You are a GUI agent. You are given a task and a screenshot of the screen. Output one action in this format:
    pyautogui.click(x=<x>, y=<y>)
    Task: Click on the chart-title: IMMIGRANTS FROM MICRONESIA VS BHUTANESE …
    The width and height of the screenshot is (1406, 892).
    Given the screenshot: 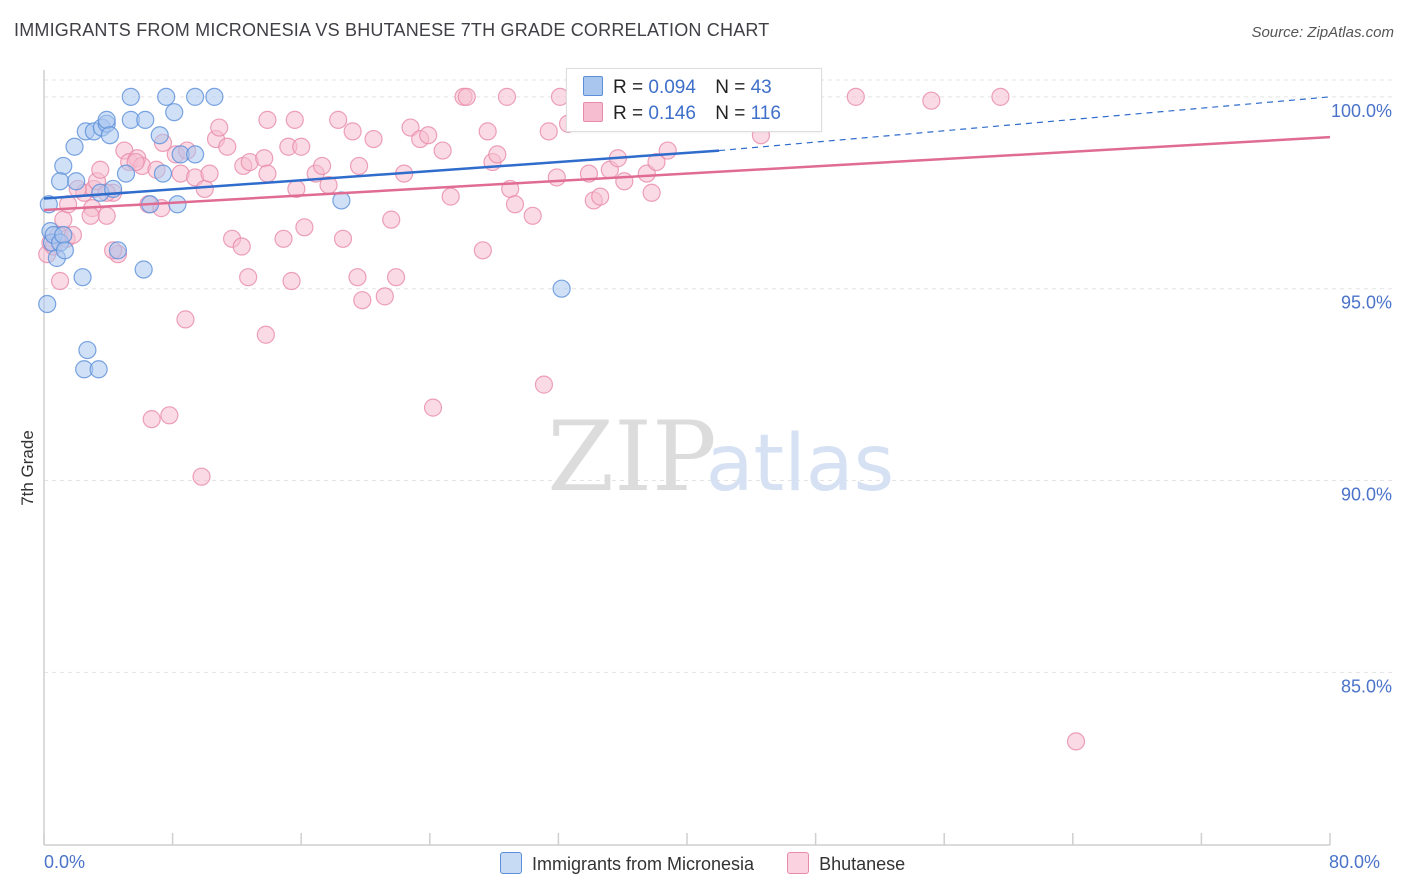 What is the action you would take?
    pyautogui.click(x=392, y=30)
    